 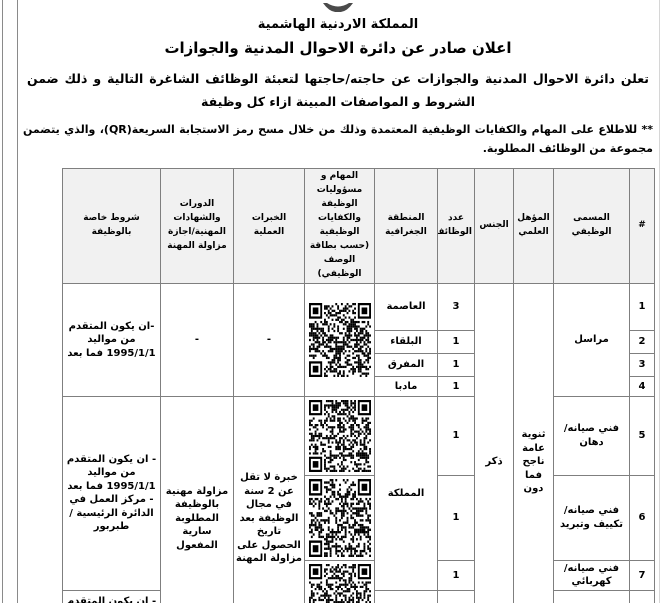 I want to click on col-header-special-conditions: شروط خاصة بالوظيفة, so click(x=111, y=226).